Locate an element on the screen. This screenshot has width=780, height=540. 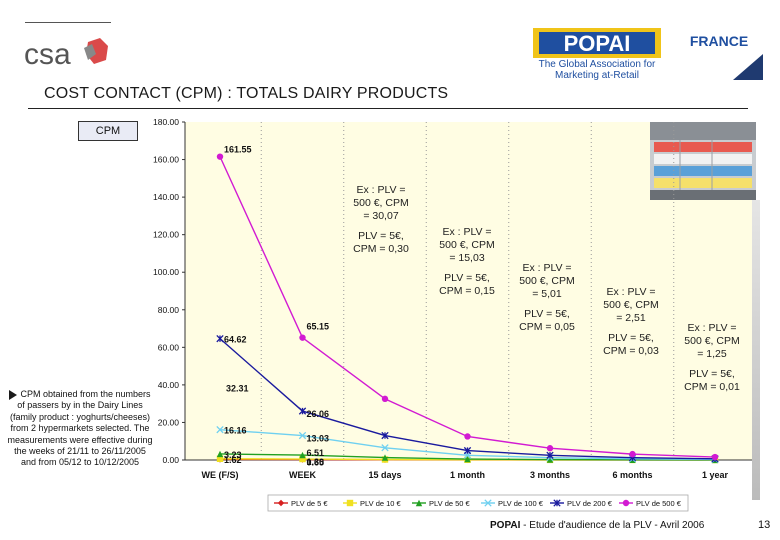
x-tick-label: 1 month is located at coordinates (467, 475).